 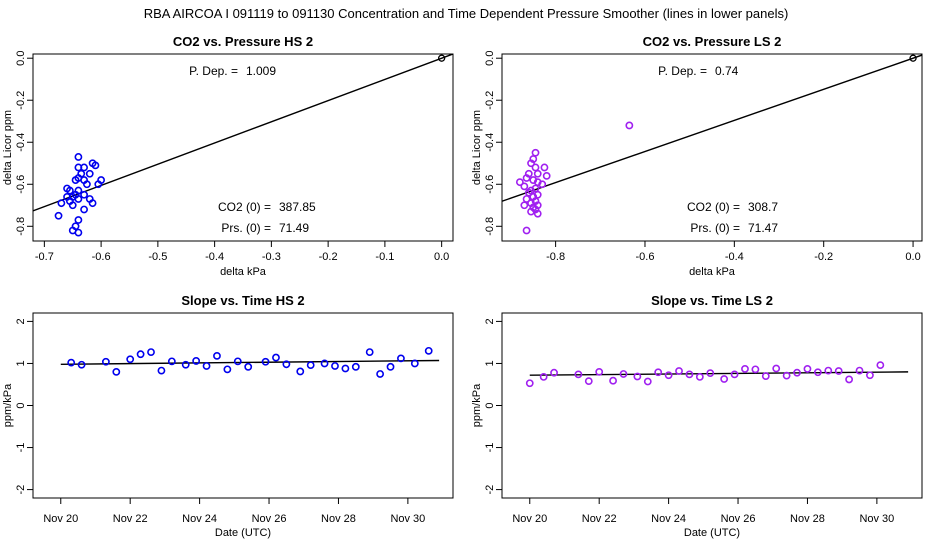 I want to click on x-tick-label: -0.1, so click(x=384, y=257).